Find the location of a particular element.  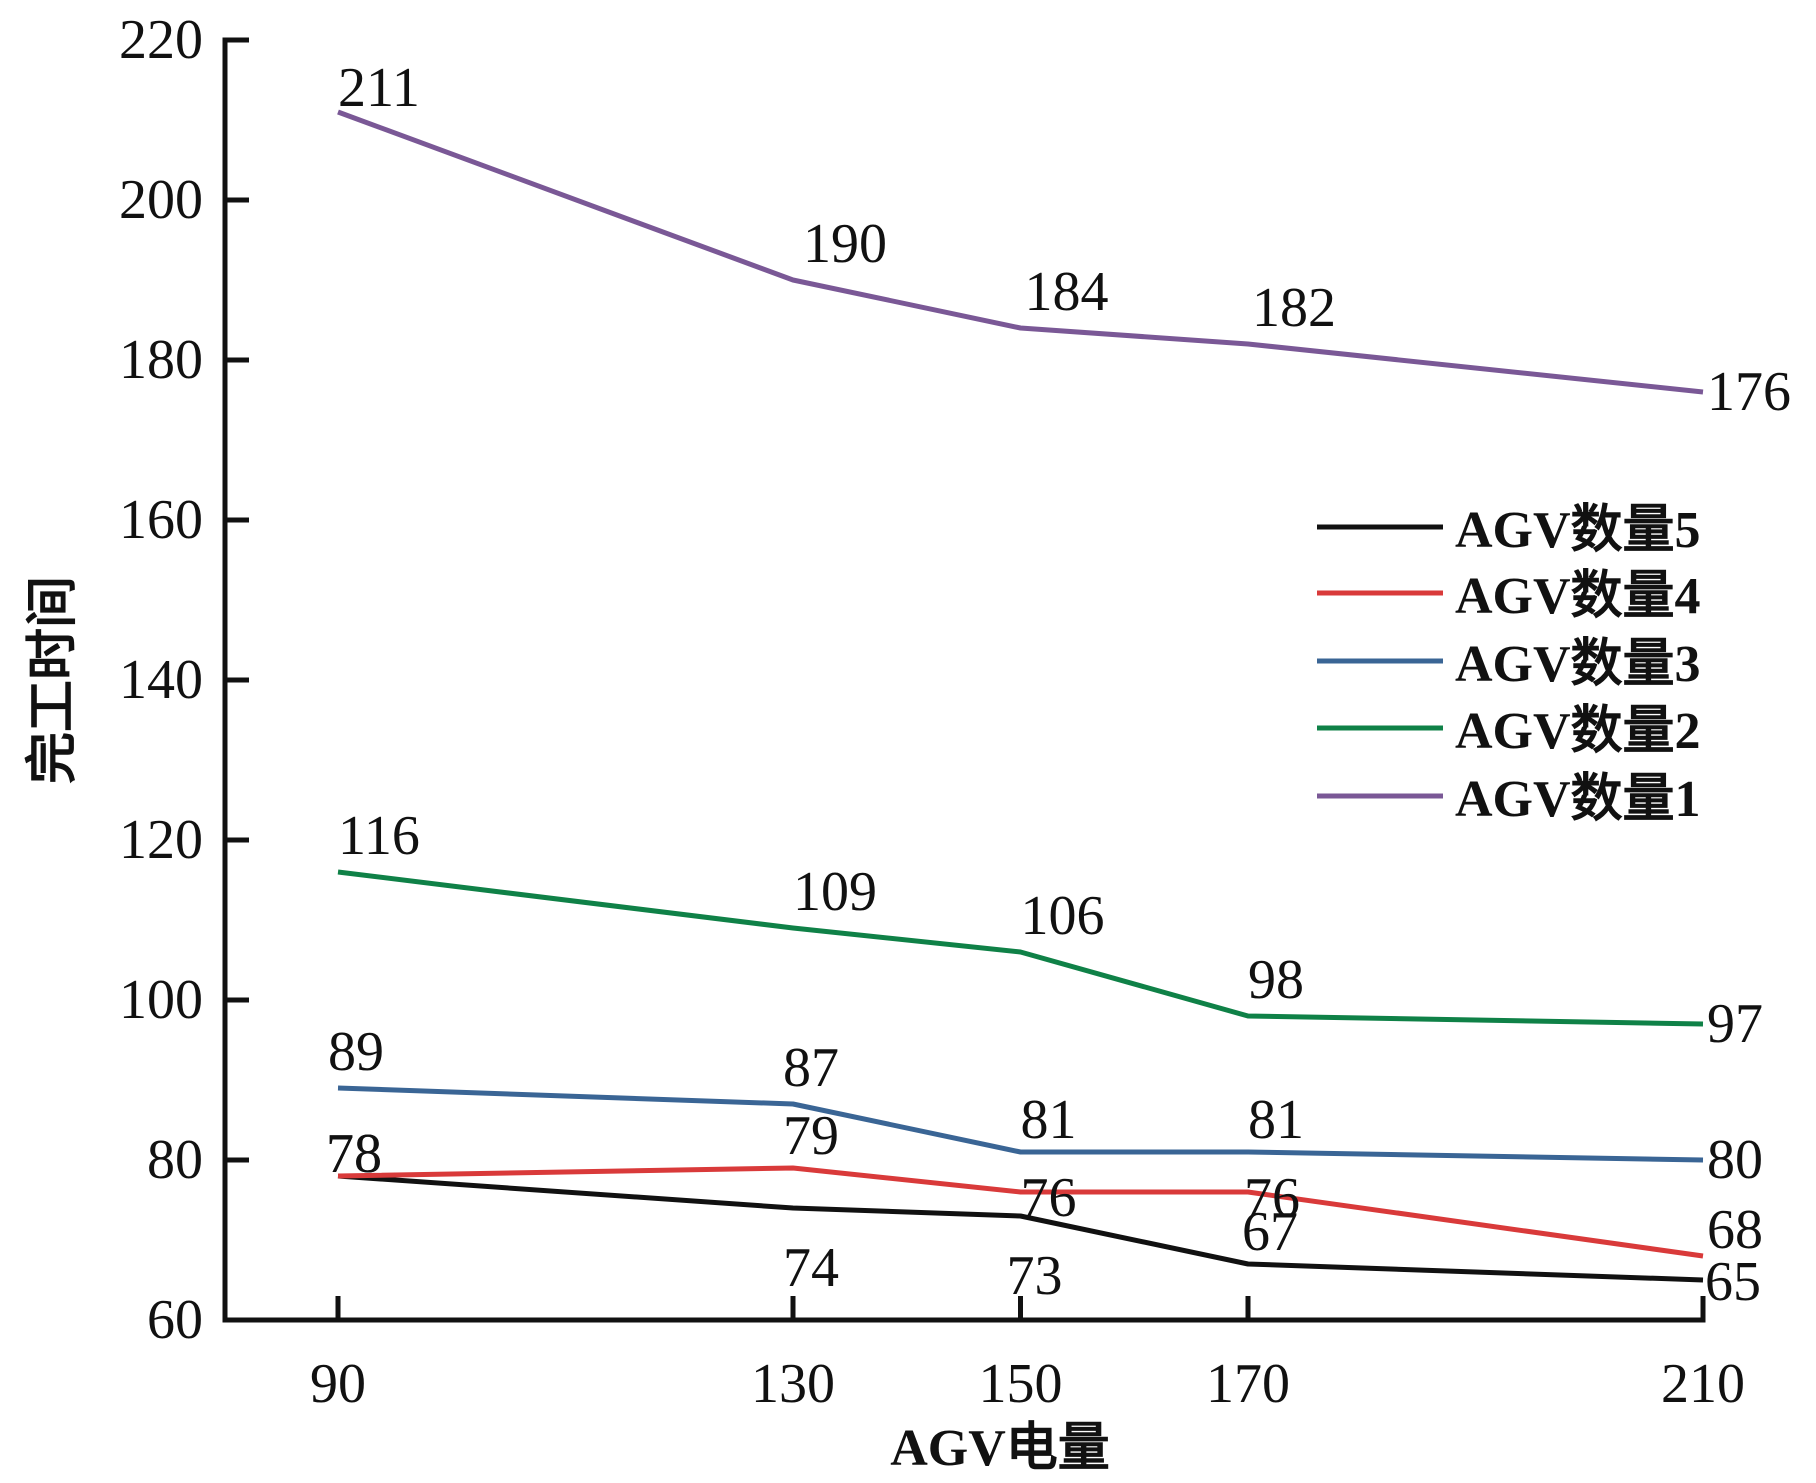

data-label: 74 is located at coordinates (811, 1268).